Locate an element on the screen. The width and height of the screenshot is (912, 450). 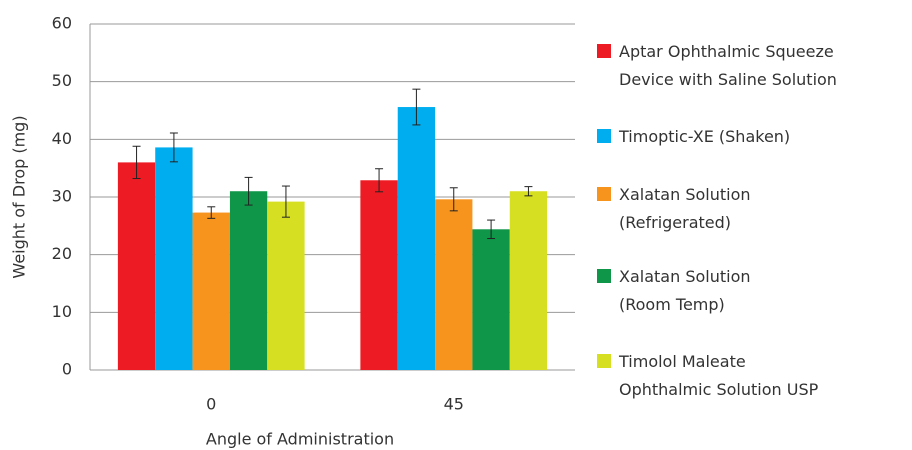
legend-item: Xalatan Solution (Refrigerated) is located at coordinates (674, 209).